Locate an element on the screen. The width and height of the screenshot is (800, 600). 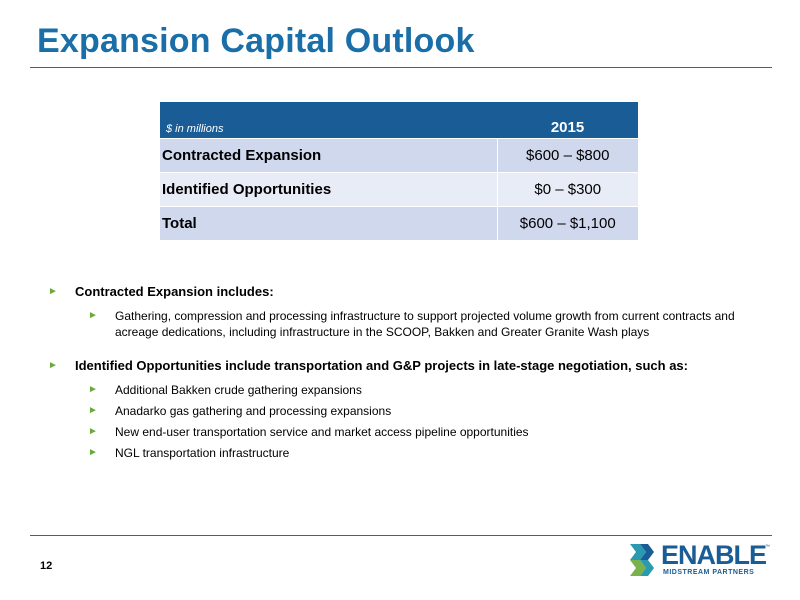
table-row: Identified Opportunities $0 – $300 is located at coordinates (399, 189).